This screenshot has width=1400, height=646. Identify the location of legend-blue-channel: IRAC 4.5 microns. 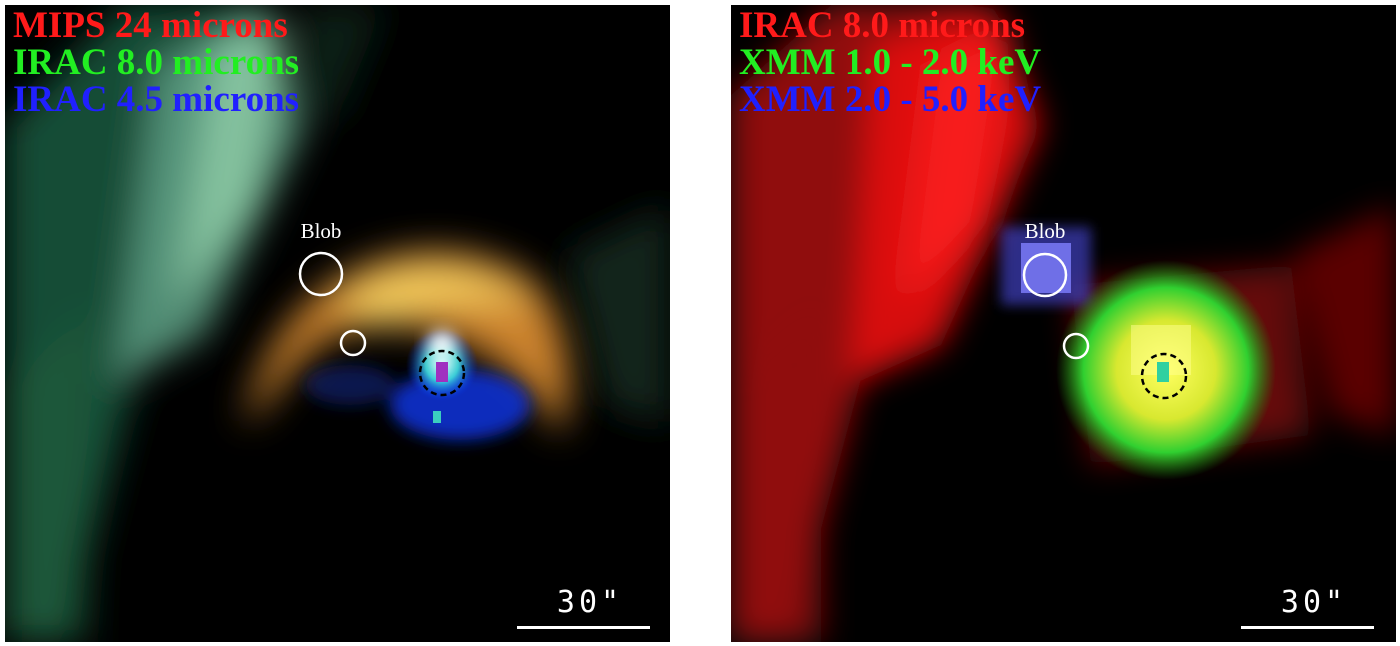
(156, 99).